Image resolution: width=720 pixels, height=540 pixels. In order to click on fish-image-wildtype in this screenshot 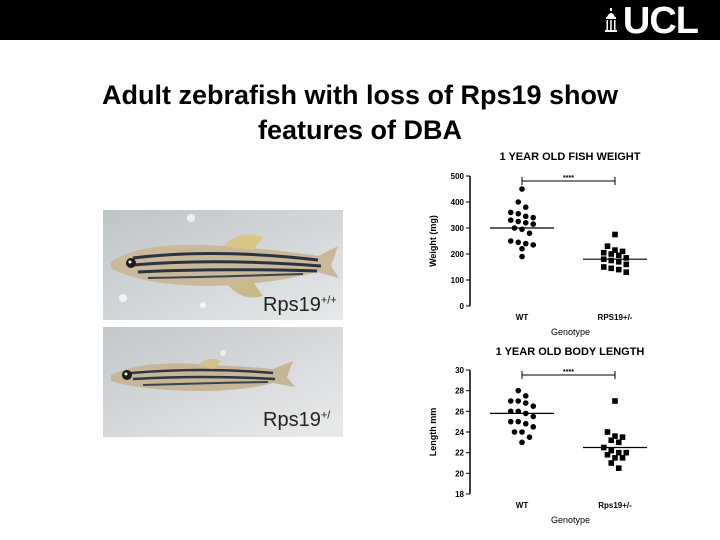, I will do `click(223, 265)`.